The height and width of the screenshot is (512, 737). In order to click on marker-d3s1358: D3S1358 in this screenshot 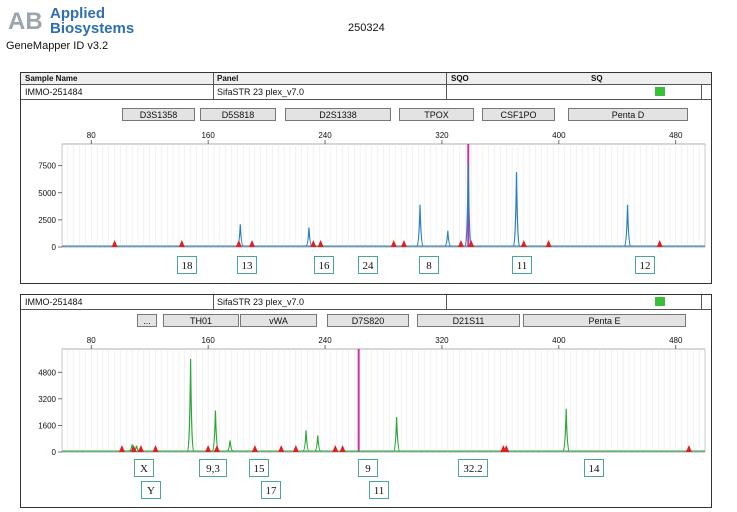, I will do `click(158, 114)`.